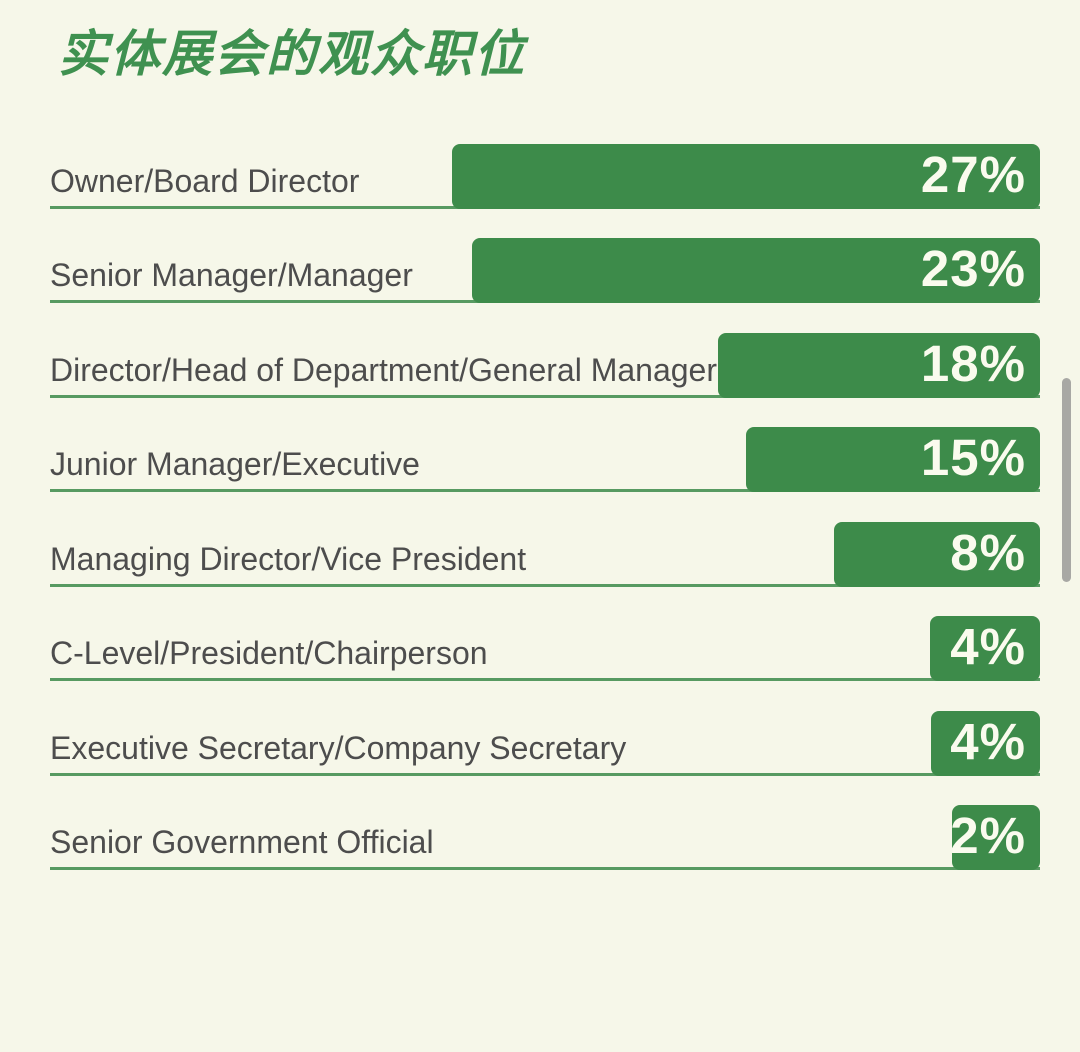  Describe the element at coordinates (893, 459) in the screenshot. I see `bar: 15%` at that location.